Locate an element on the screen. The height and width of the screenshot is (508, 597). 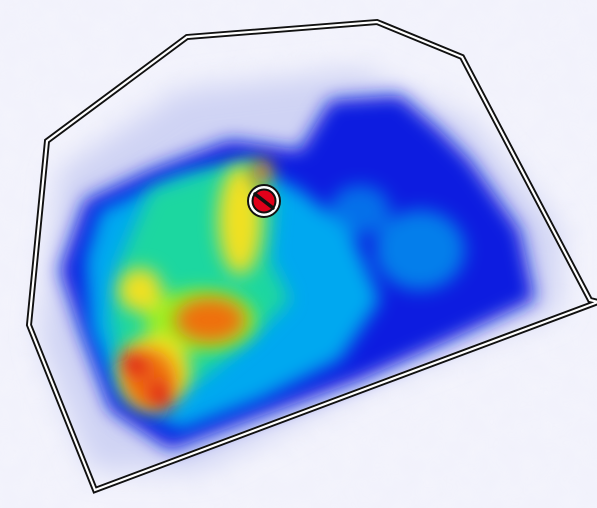
heat-layer-hot is located at coordinates (196, 285).